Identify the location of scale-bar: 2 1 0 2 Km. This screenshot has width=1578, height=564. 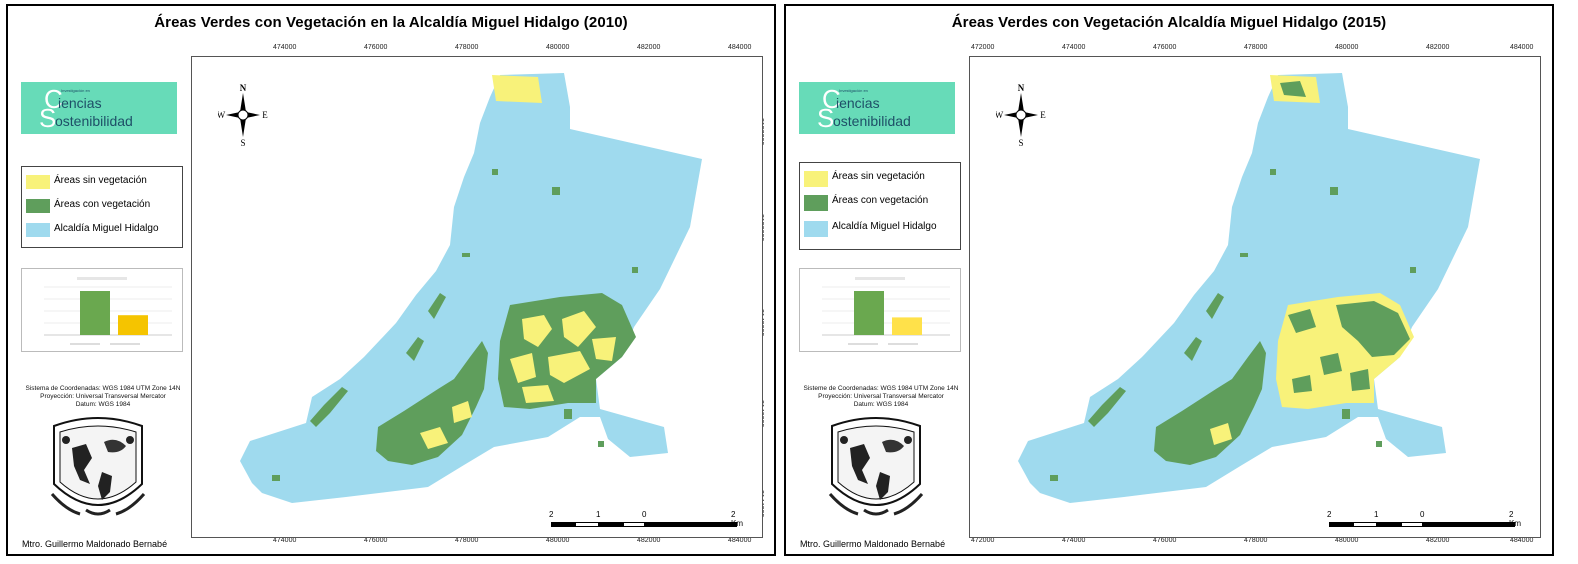
(649, 522).